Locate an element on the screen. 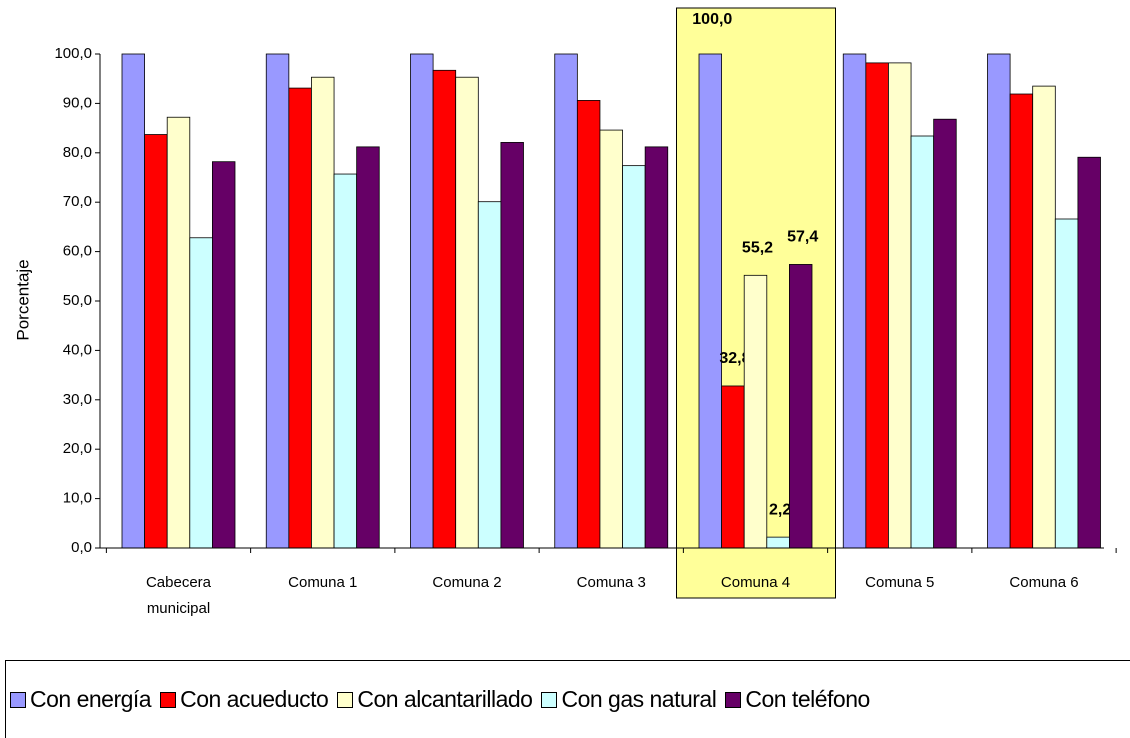  legend-item: Con energía is located at coordinates (81, 699).